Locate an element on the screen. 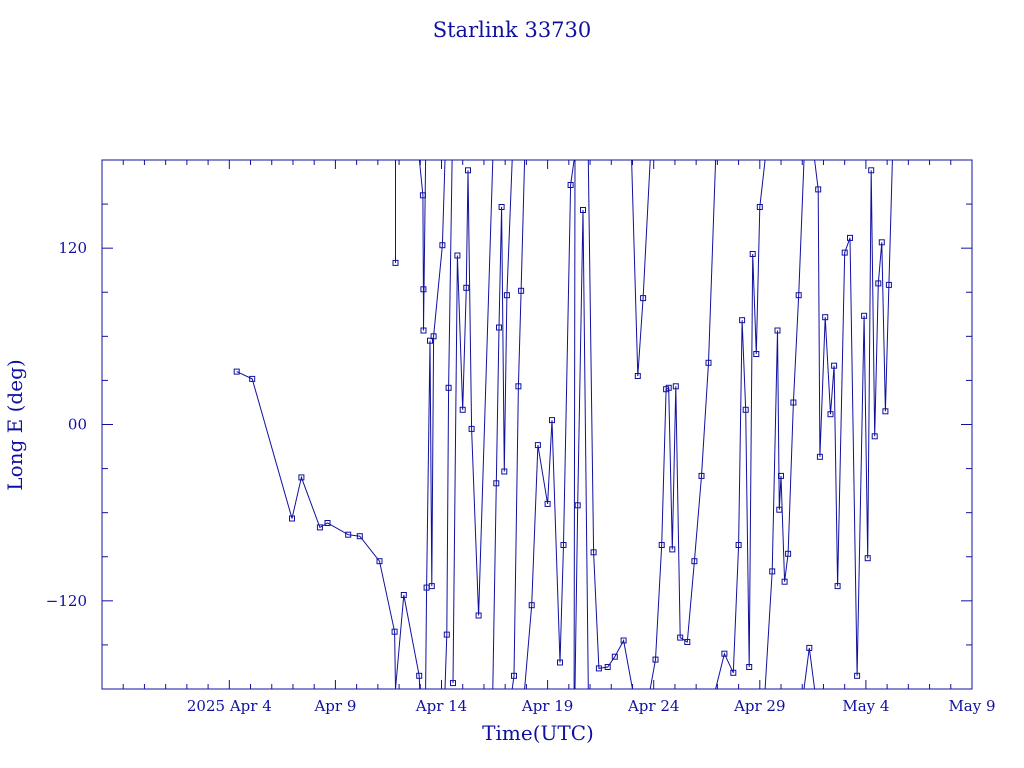 The image size is (1024, 768). y-axis-label: Long E (deg) is located at coordinates (15, 424).